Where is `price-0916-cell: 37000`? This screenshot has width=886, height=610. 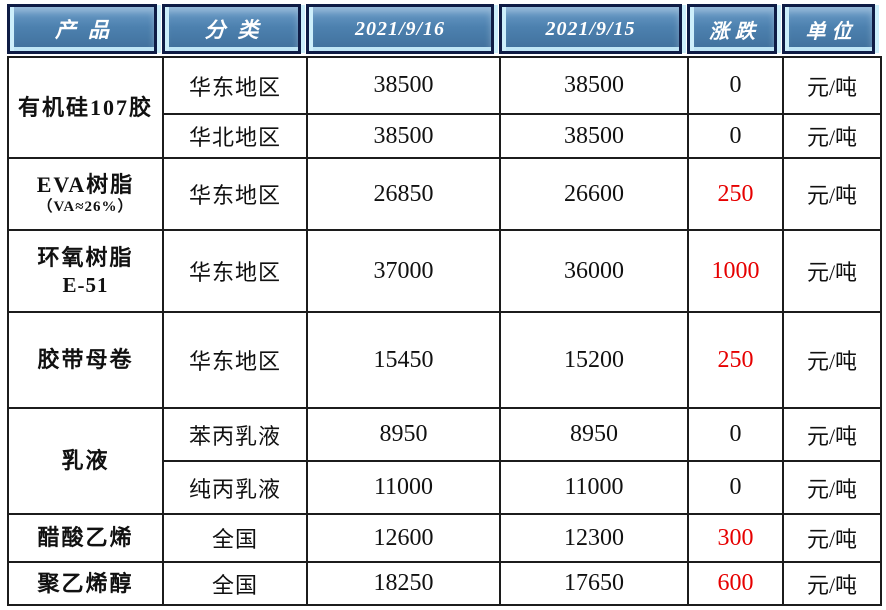
price-0916-cell: 37000 is located at coordinates (403, 271).